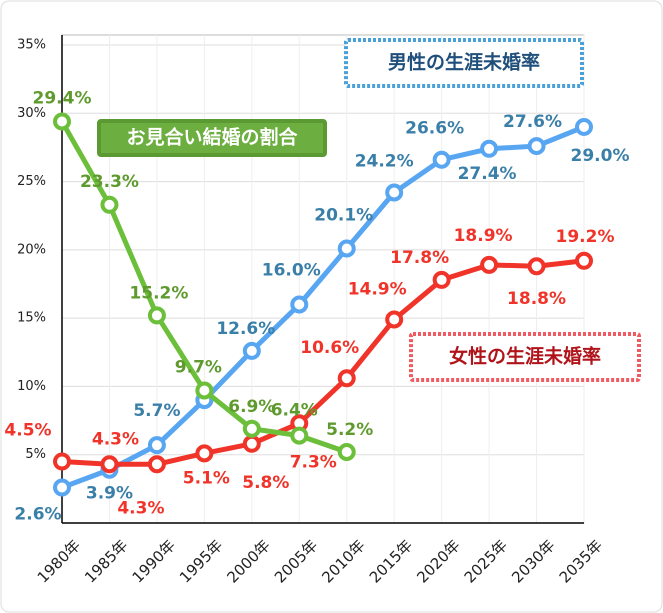  Describe the element at coordinates (31, 181) in the screenshot. I see `y-tick-label: 25%` at that location.